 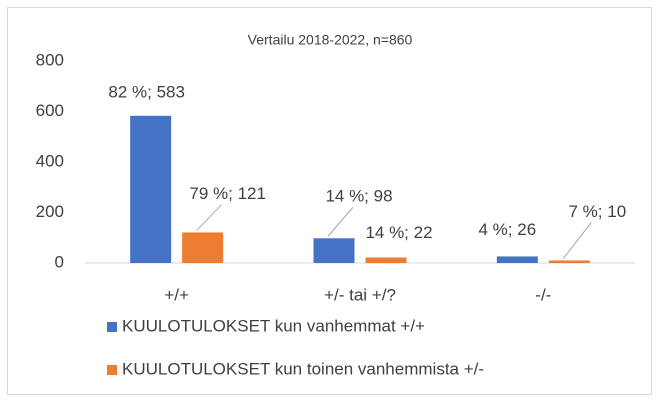 I want to click on y-tick-label: 600, so click(x=50, y=110).